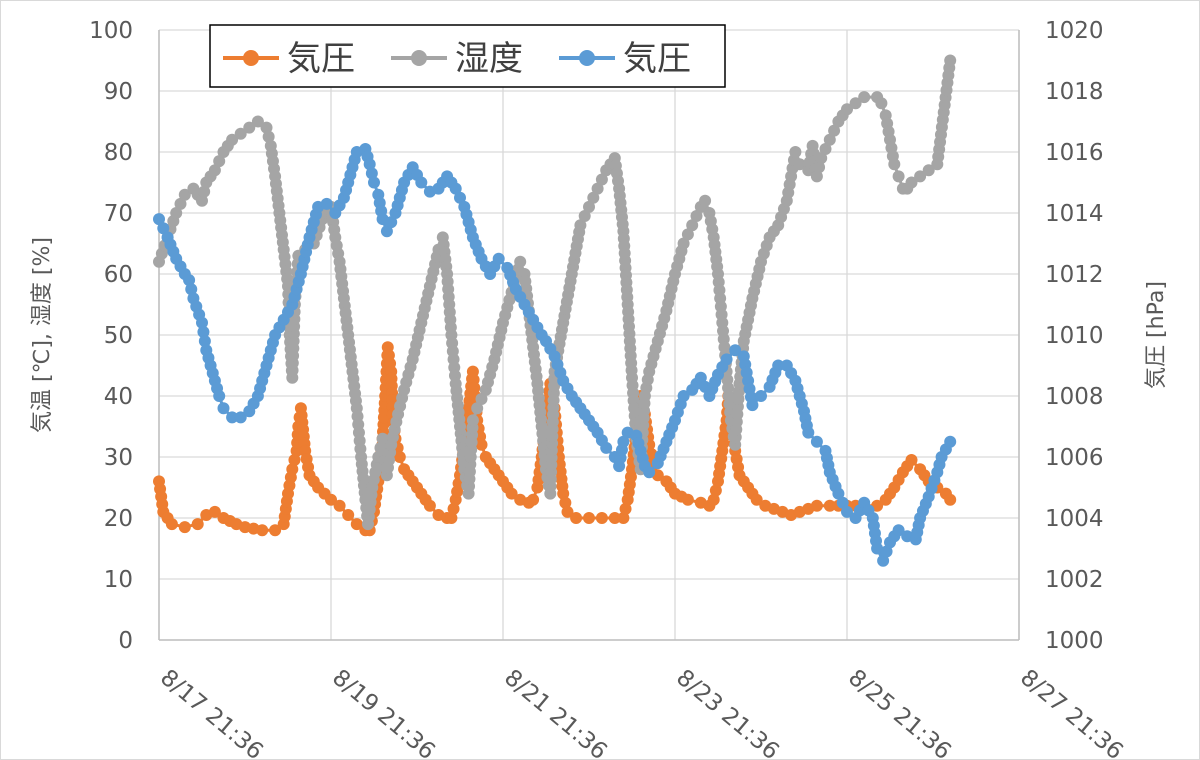 Image resolution: width=1200 pixels, height=760 pixels. What do you see at coordinates (118, 275) in the screenshot?
I see `y-tick-label: 60` at bounding box center [118, 275].